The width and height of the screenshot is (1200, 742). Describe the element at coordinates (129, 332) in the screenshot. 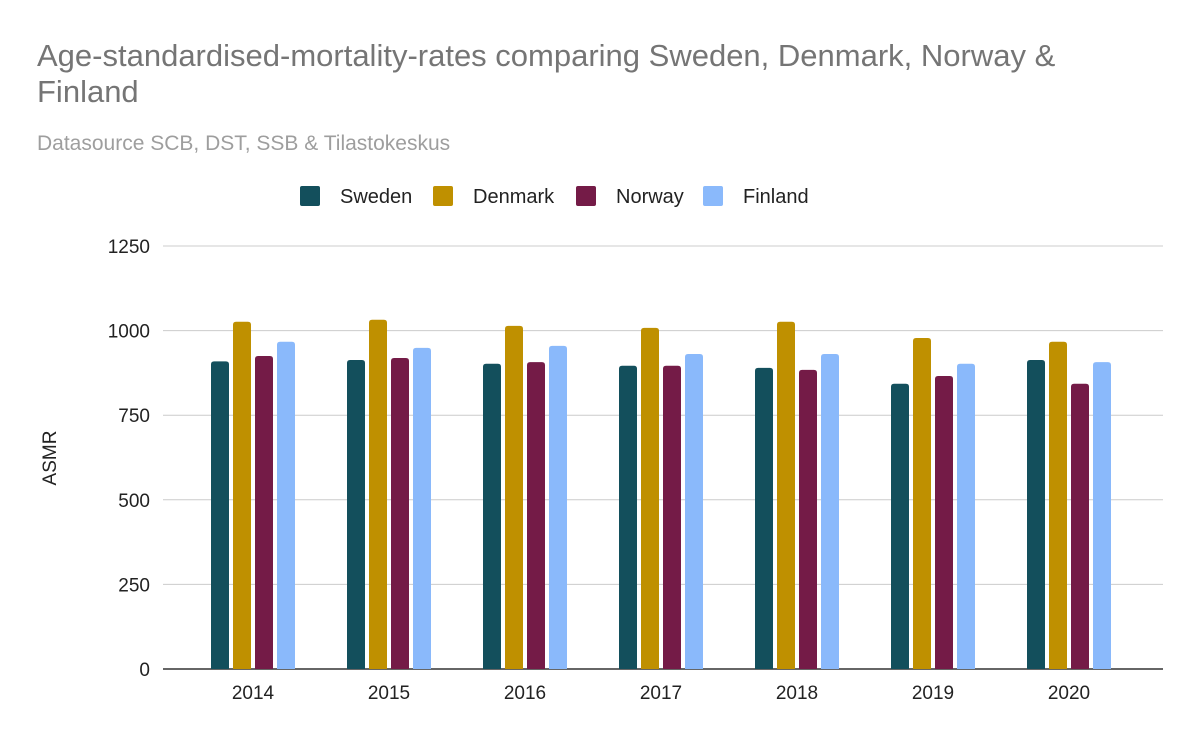

I see `y-tick-label: 1000` at that location.